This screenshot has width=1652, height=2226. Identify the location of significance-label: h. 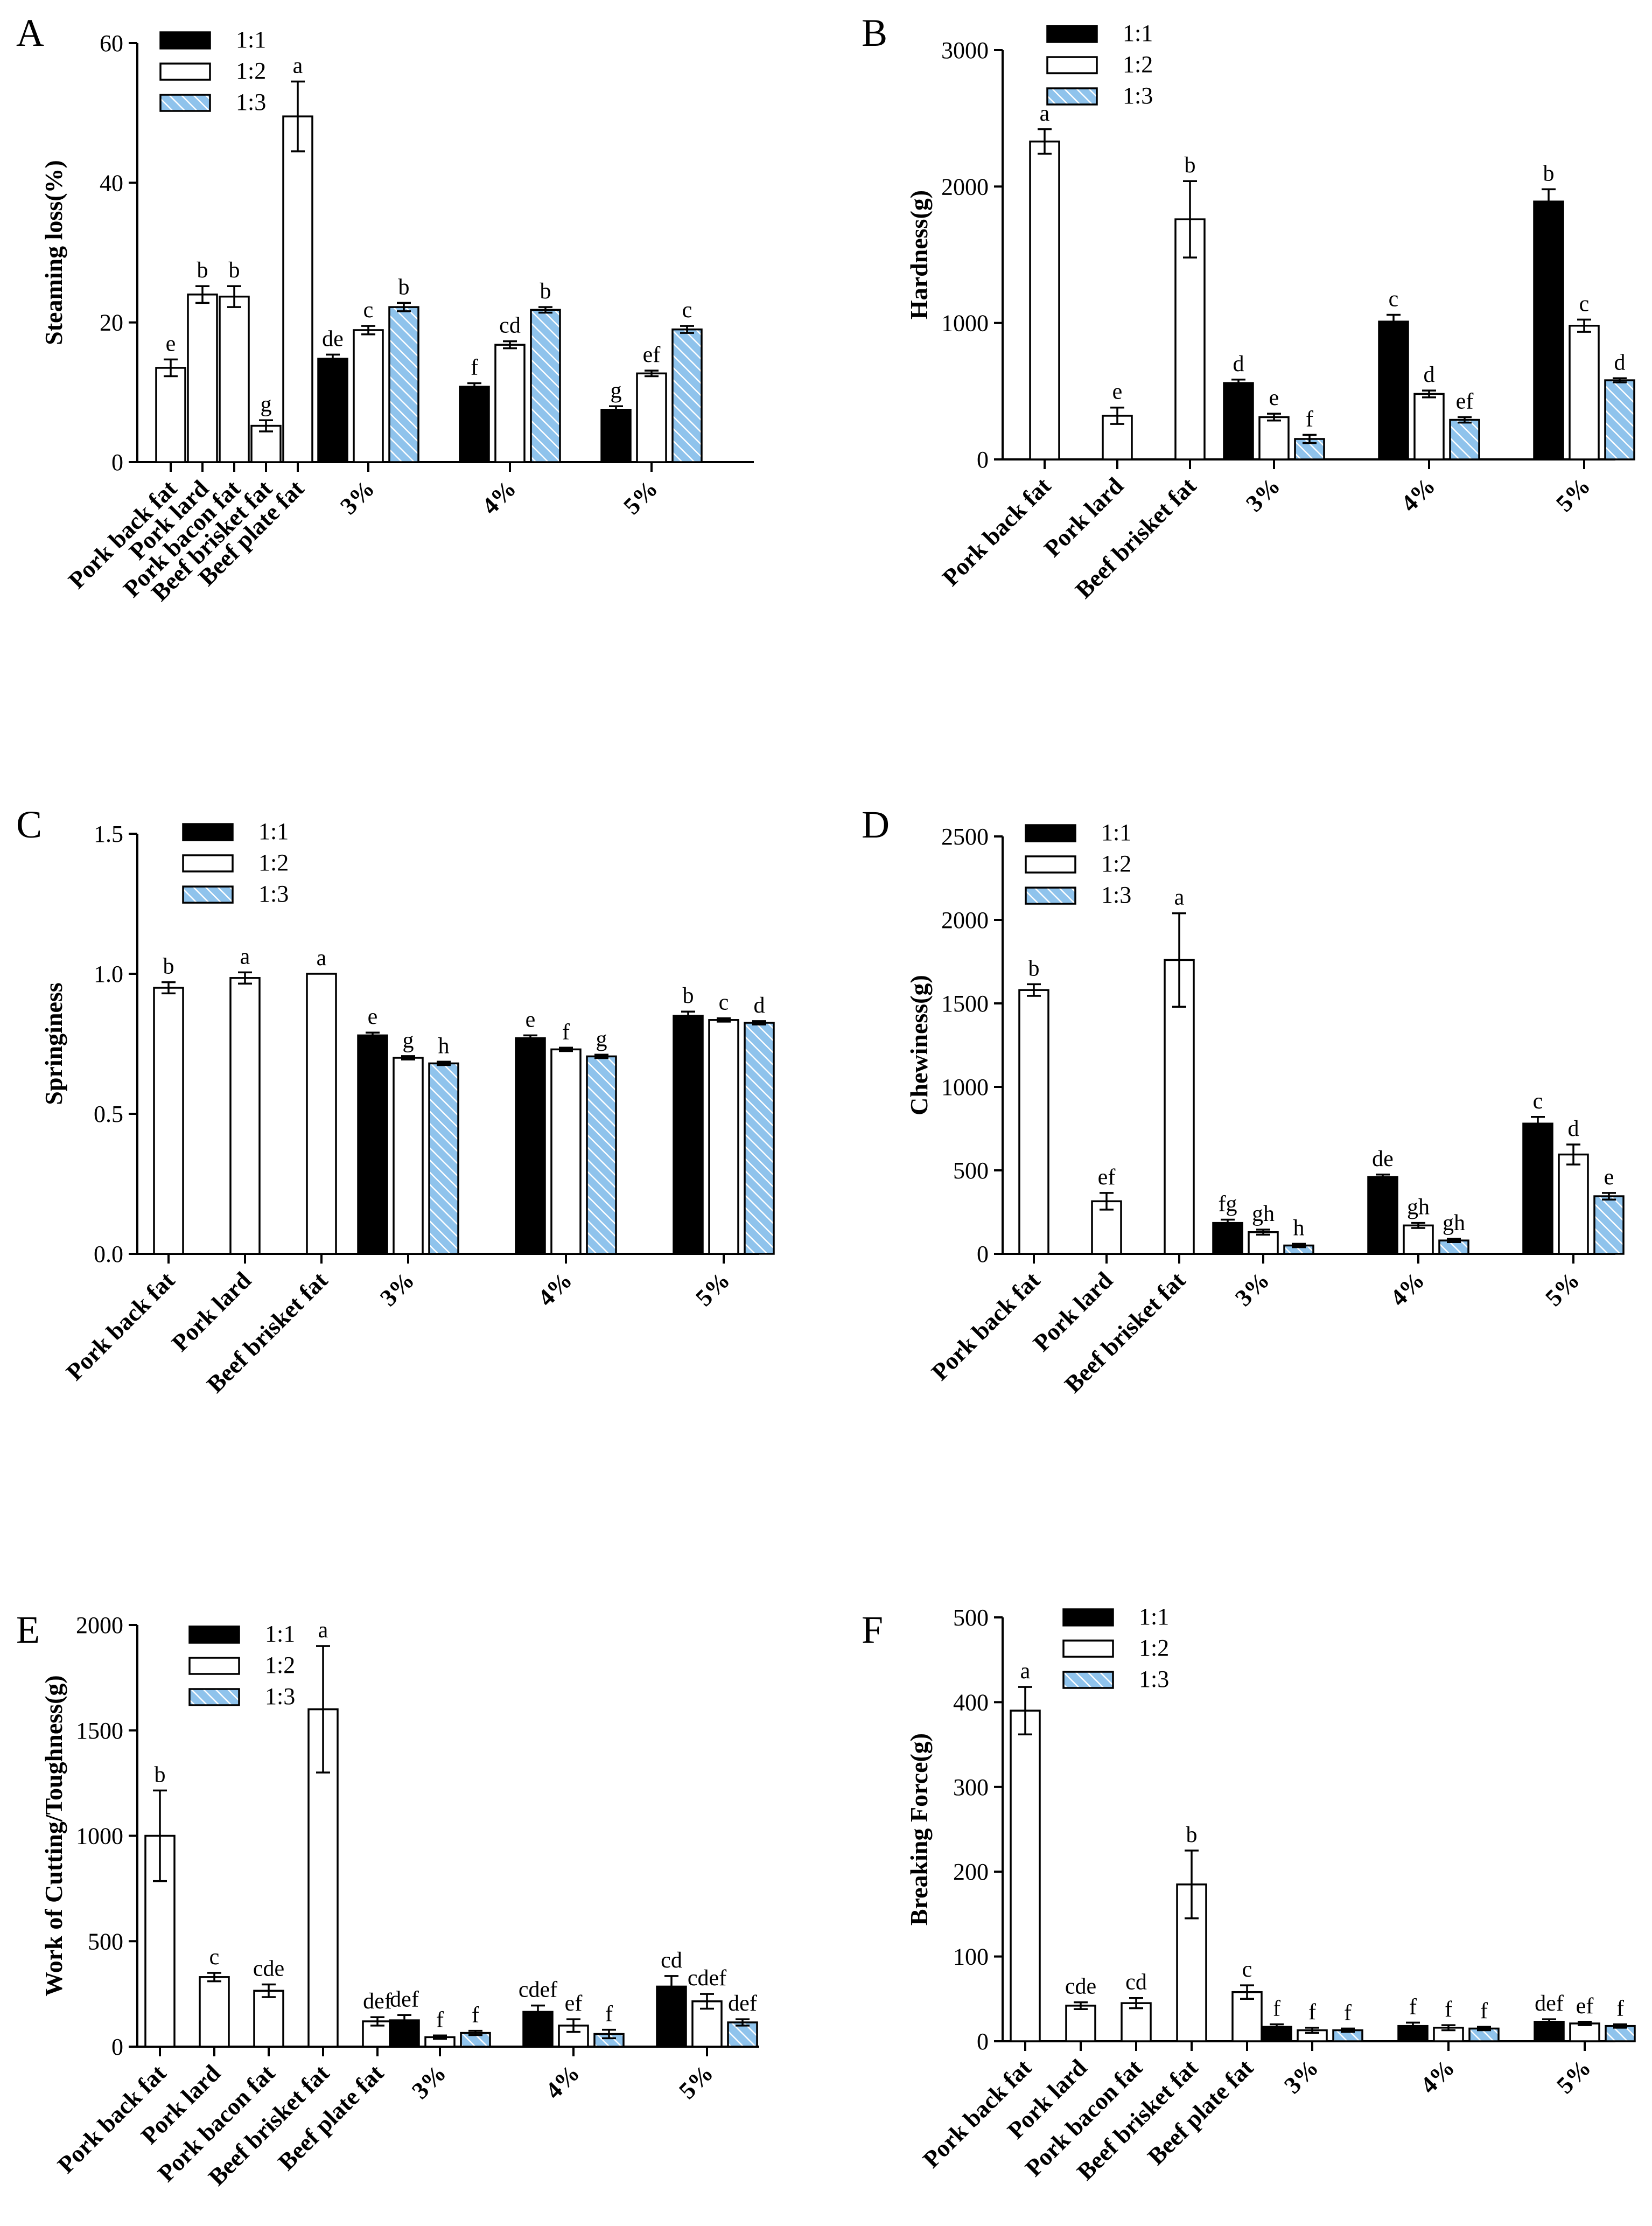
(1299, 1228).